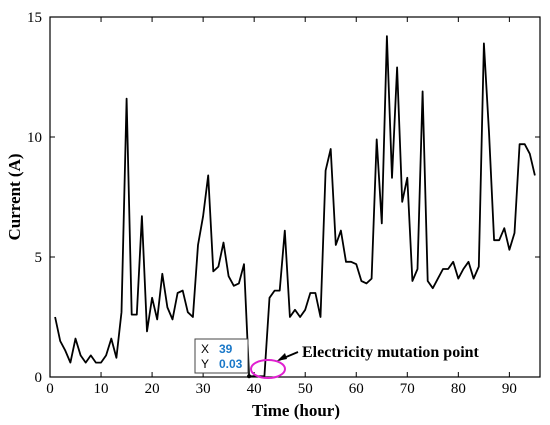 This screenshot has height=425, width=550. What do you see at coordinates (231, 364) in the screenshot?
I see `datatip-y-value: 0.03` at bounding box center [231, 364].